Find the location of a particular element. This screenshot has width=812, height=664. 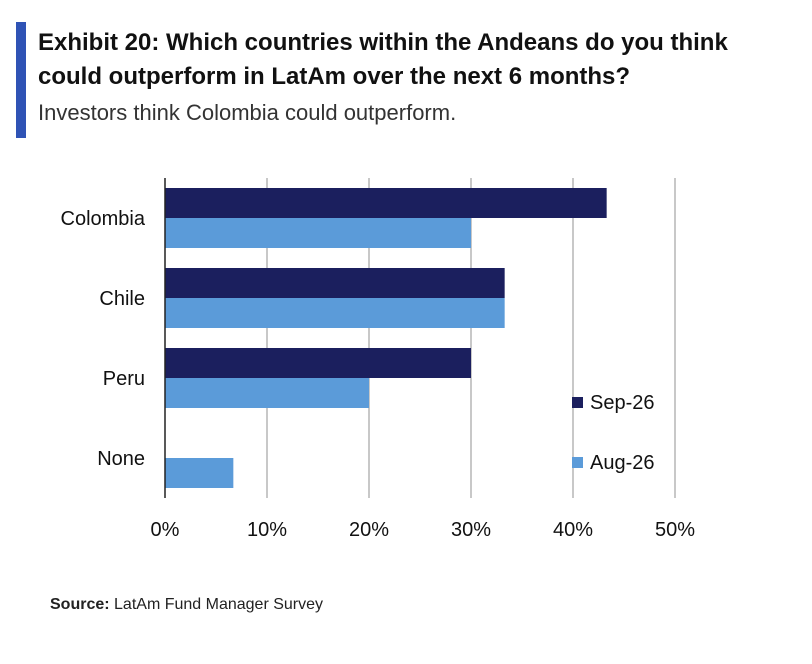

source-text: LatAm Fund Manager Survey is located at coordinates (219, 604).